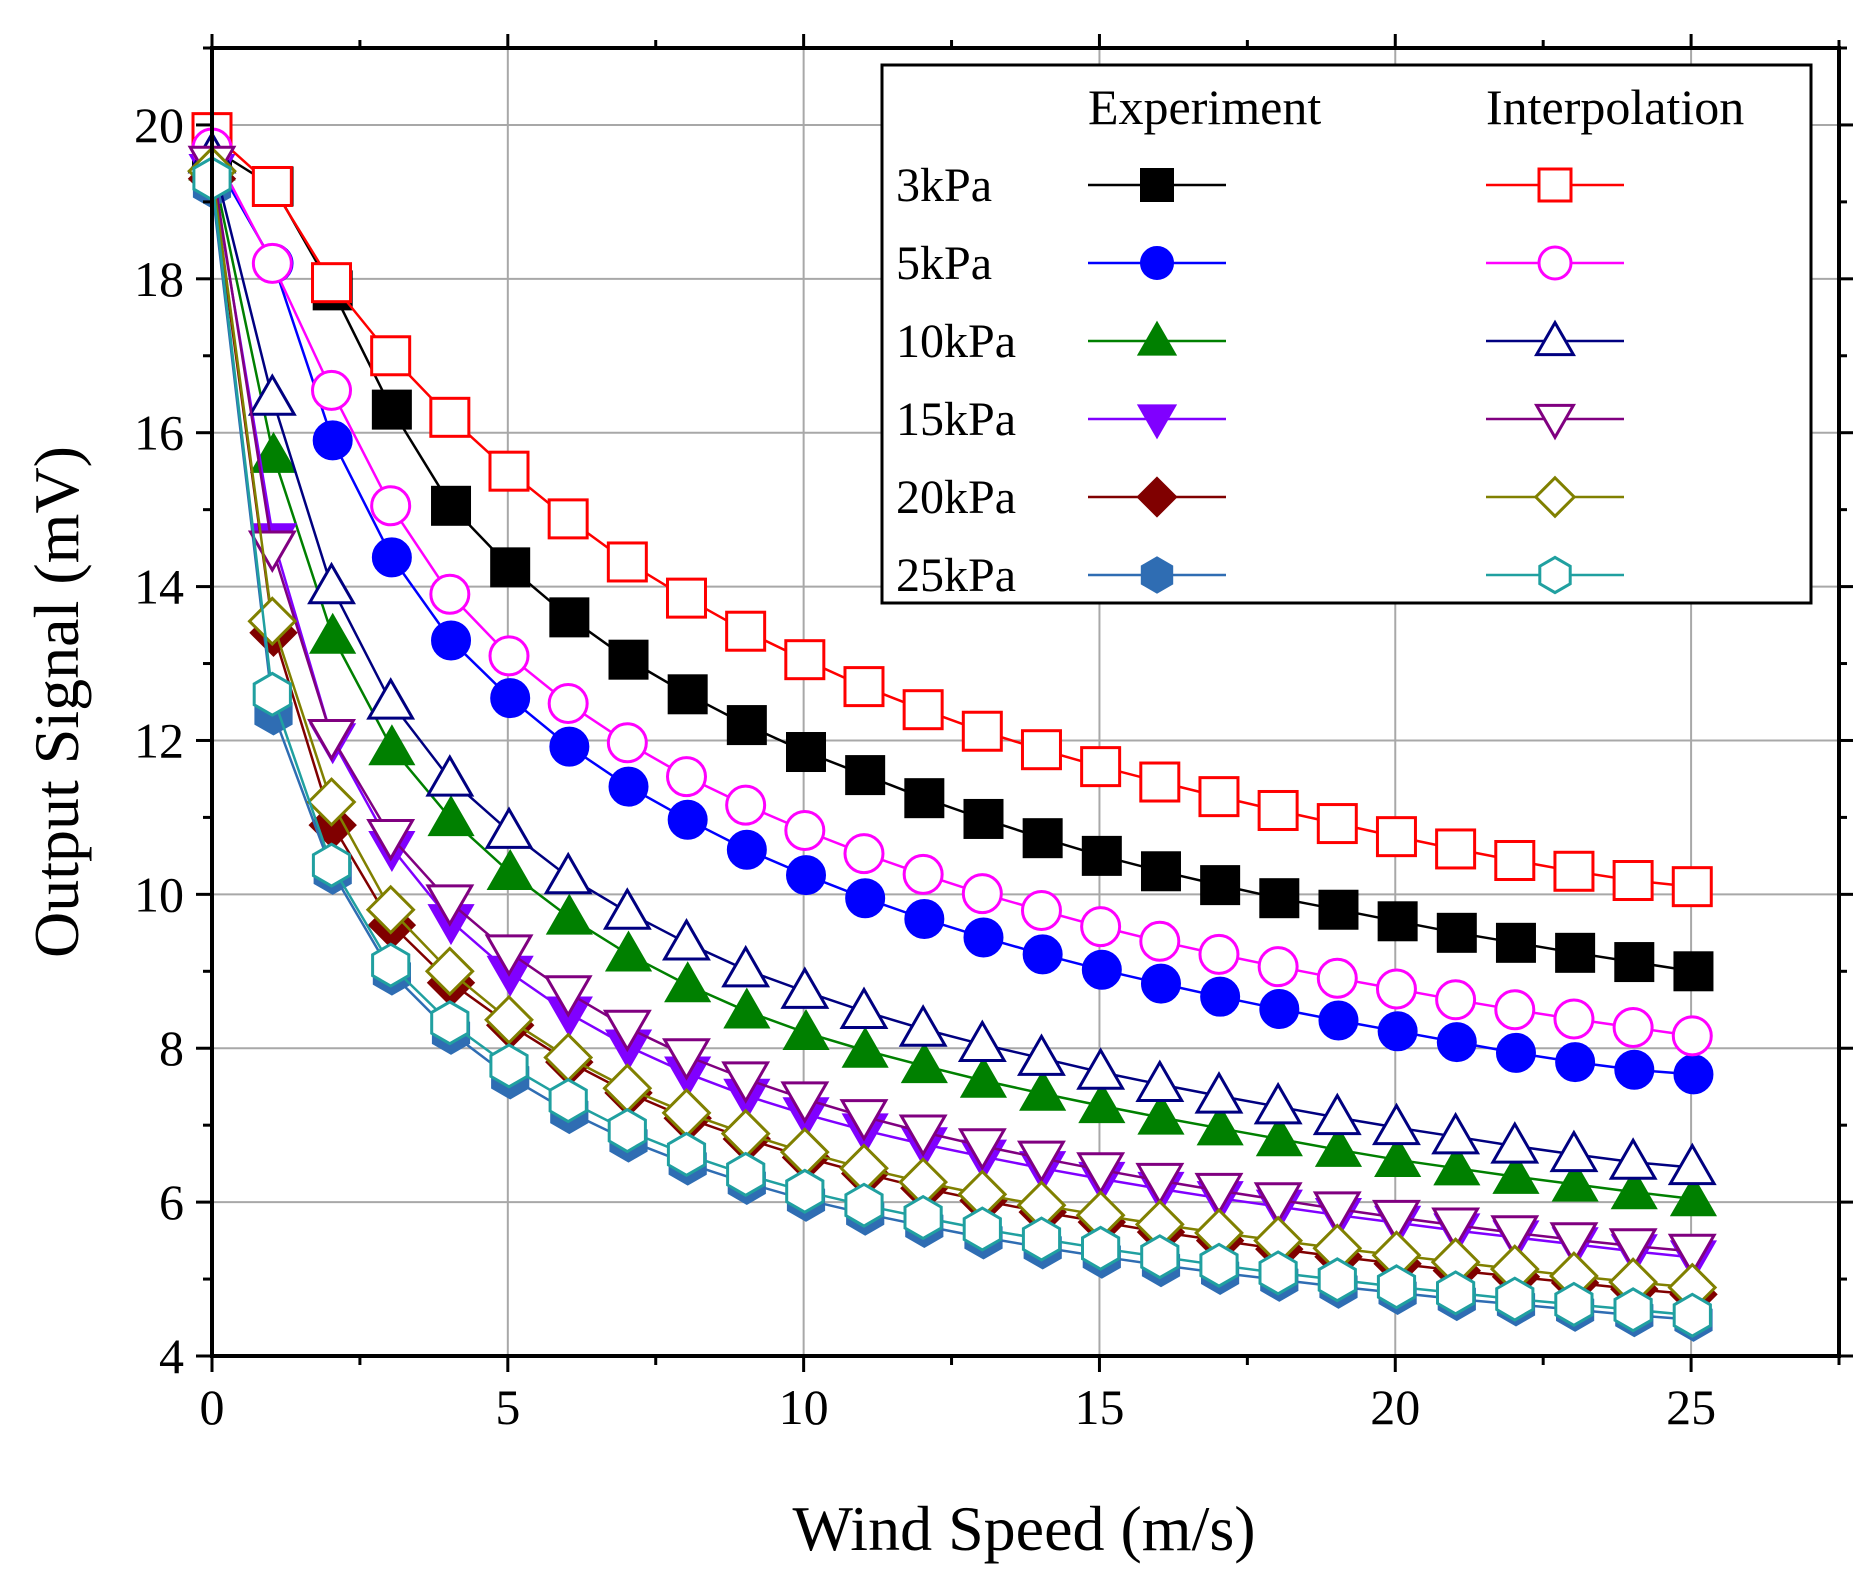 This screenshot has width=1862, height=1591. What do you see at coordinates (956, 419) in the screenshot?
I see `legend-row-label: 15kPa` at bounding box center [956, 419].